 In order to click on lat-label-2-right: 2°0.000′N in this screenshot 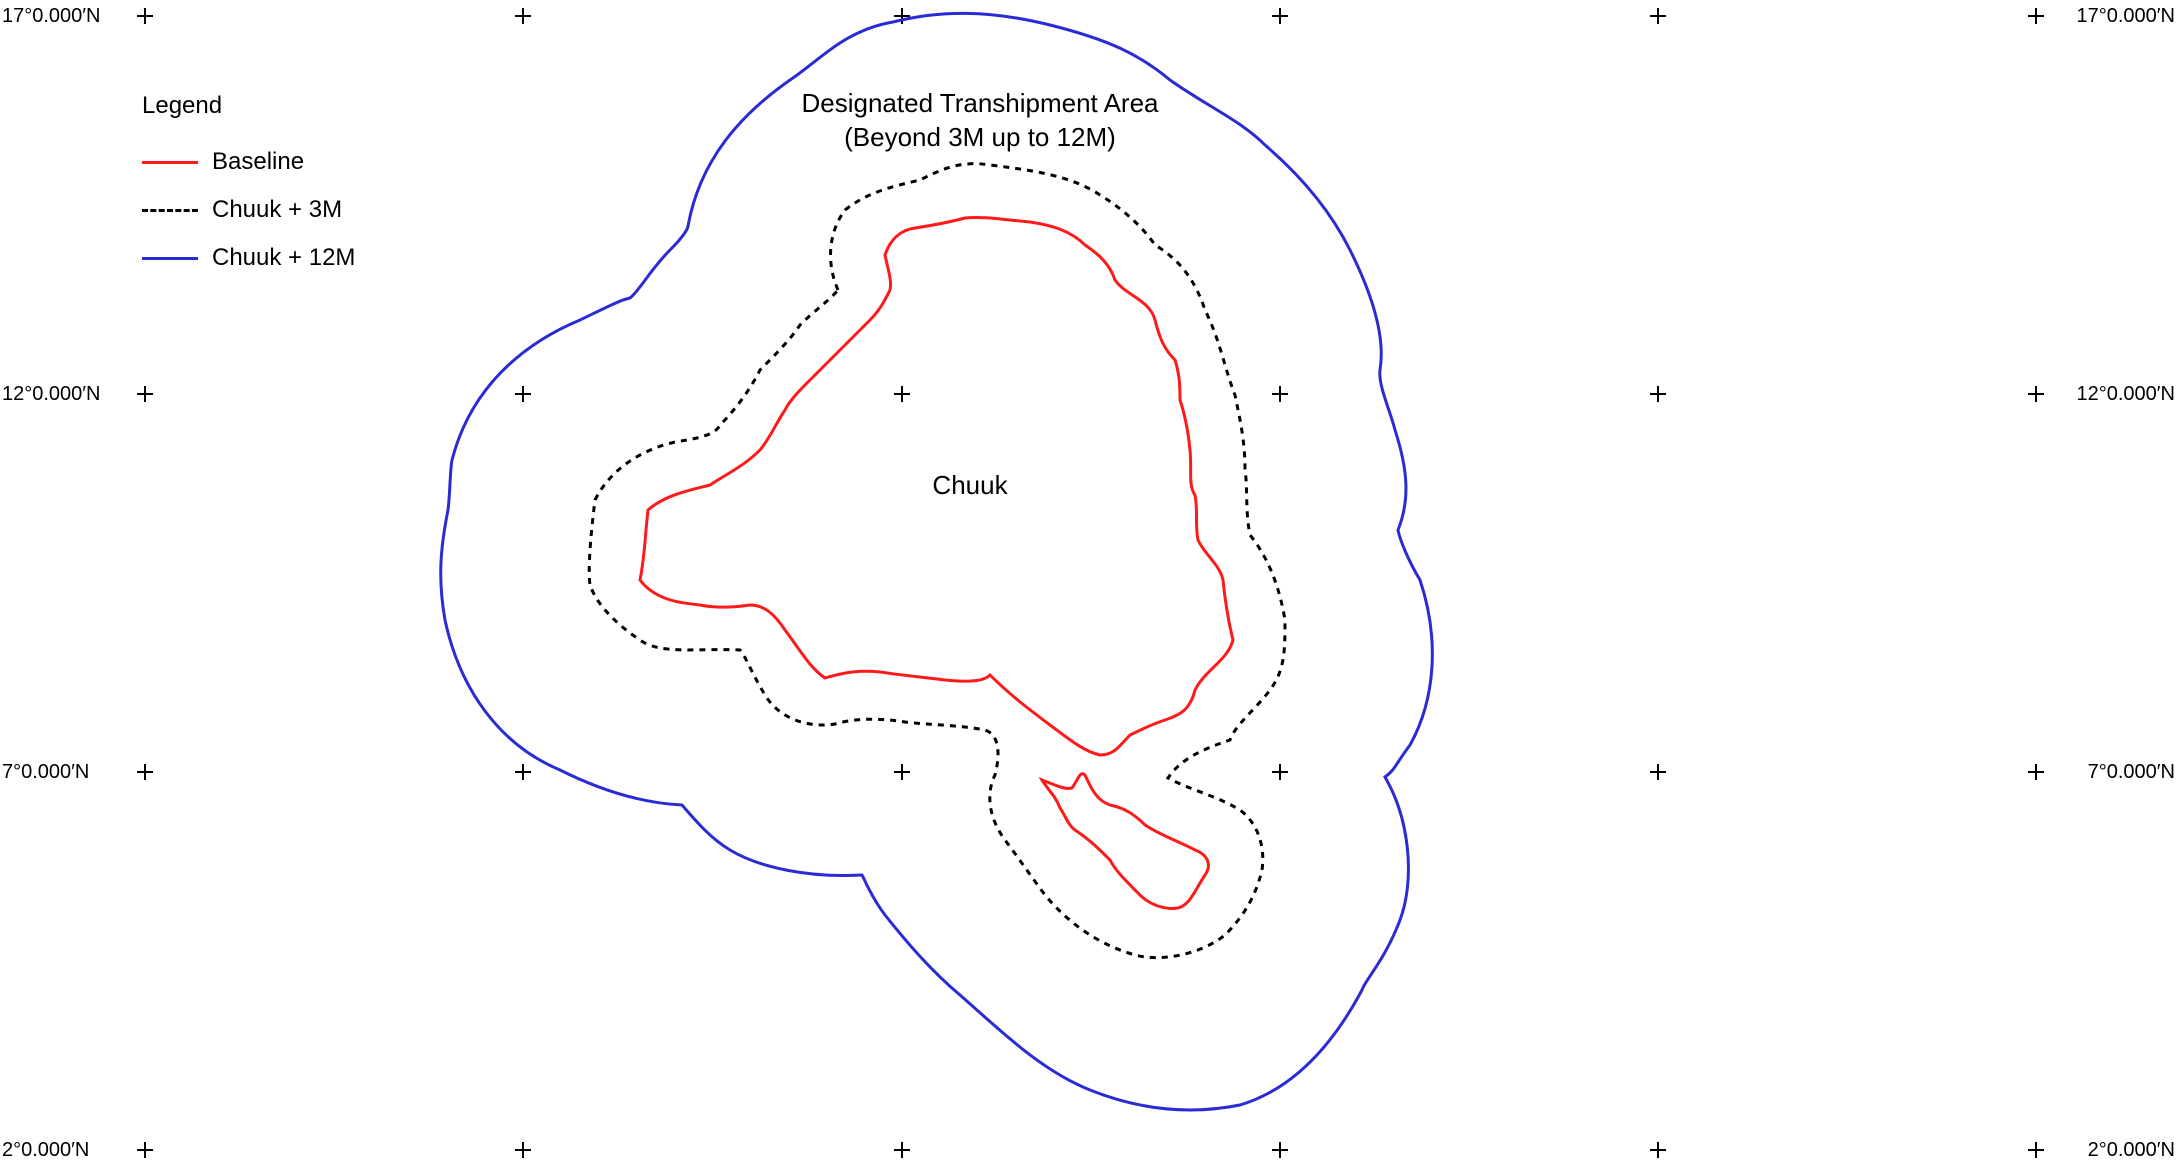, I will do `click(2131, 1150)`.